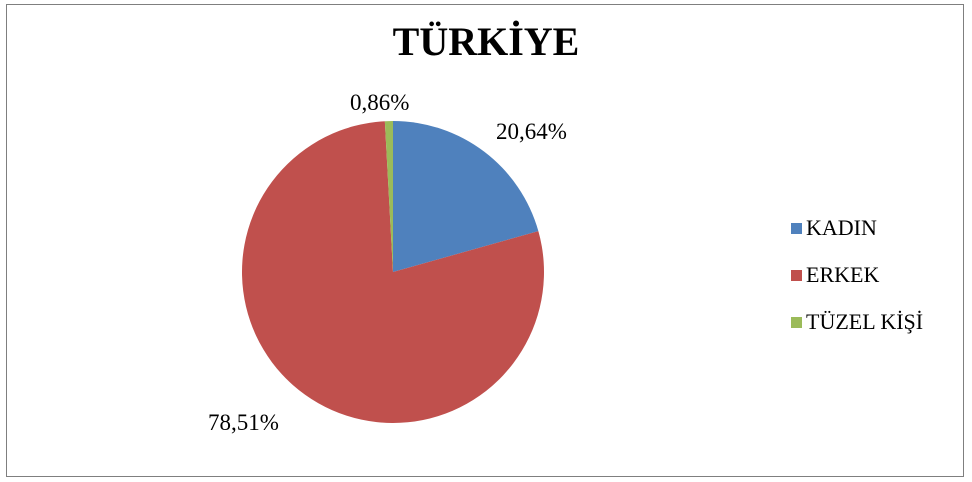 Image resolution: width=972 pixels, height=482 pixels. I want to click on legend-item-kadin: KADIN, so click(857, 228).